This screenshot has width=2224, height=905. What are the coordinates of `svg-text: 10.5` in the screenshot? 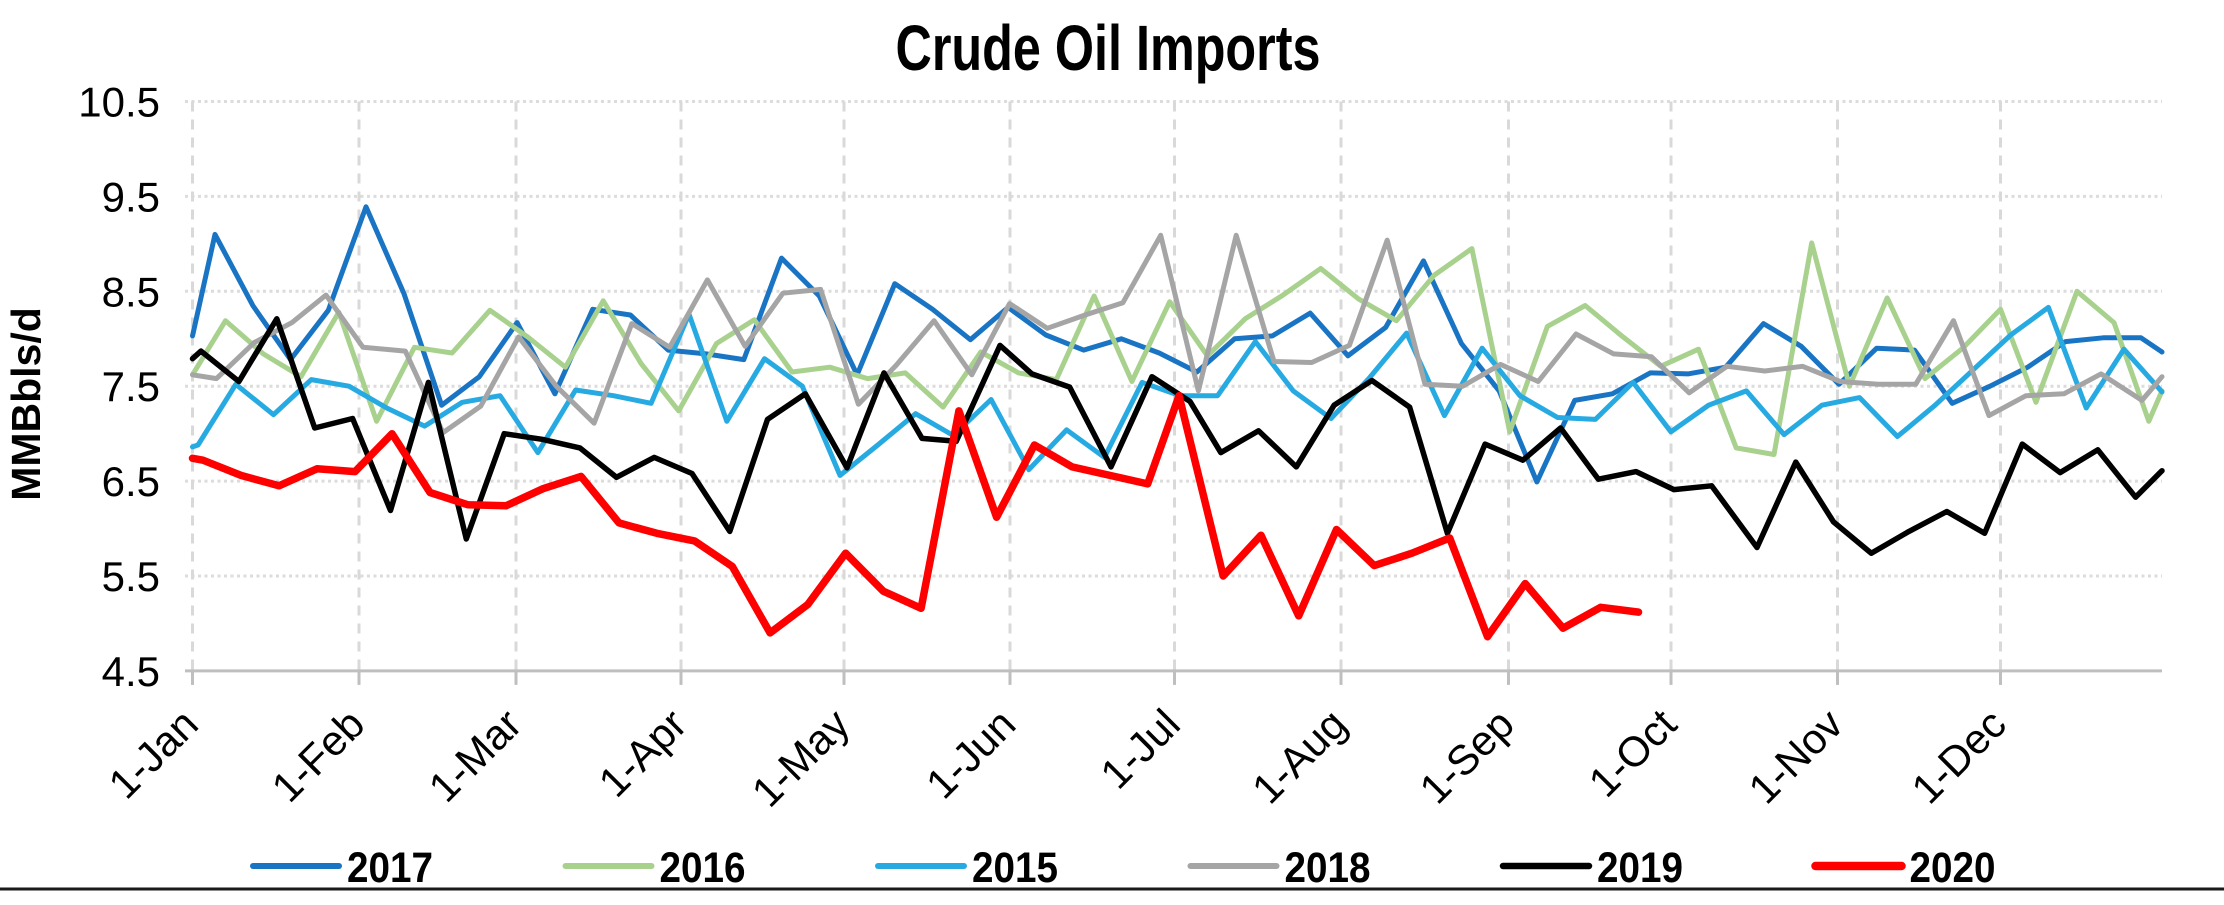 It's located at (119, 102).